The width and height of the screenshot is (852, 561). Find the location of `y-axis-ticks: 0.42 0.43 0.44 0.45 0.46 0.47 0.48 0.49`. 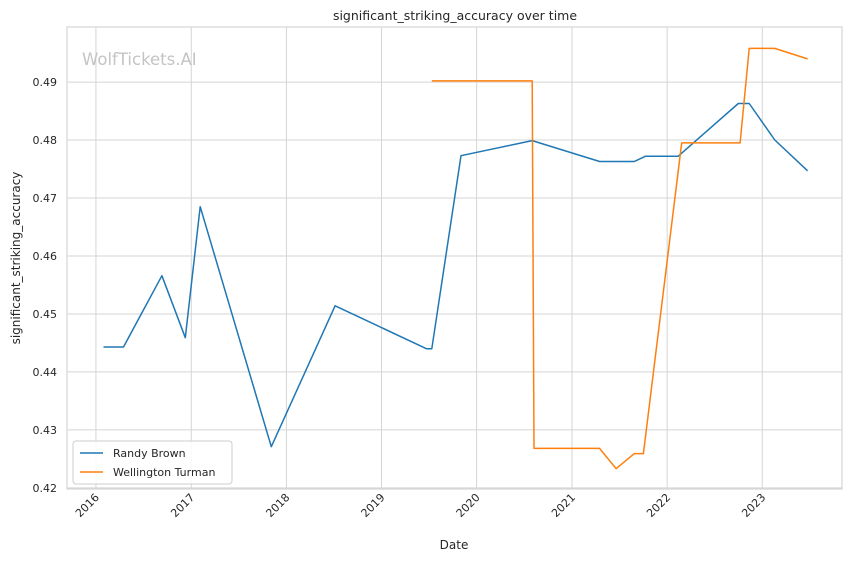

y-axis-ticks: 0.42 0.43 0.44 0.45 0.46 0.47 0.48 0.49 is located at coordinates (45, 285).